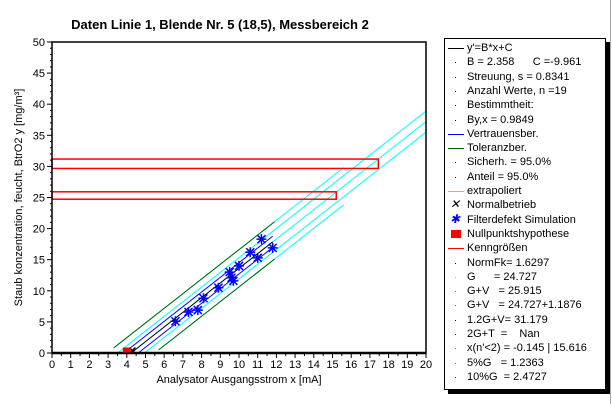 Image resolution: width=612 pixels, height=404 pixels. I want to click on legend-label: Kenngrößen, so click(497, 248).